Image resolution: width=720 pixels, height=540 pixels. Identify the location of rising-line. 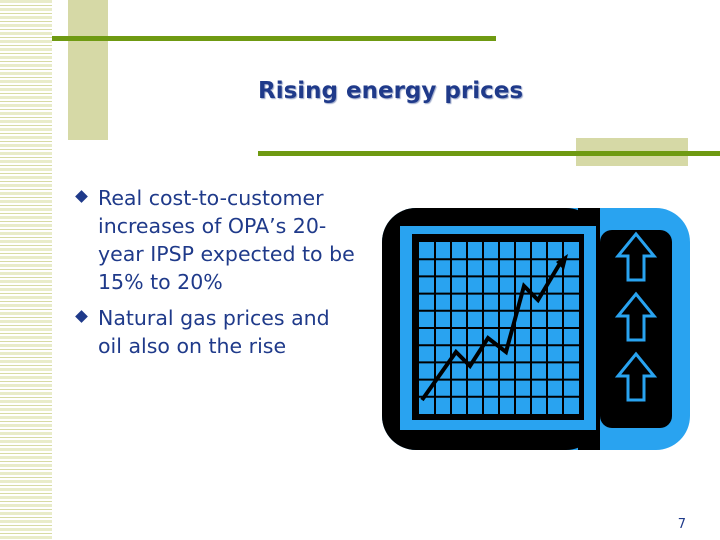
(492, 330).